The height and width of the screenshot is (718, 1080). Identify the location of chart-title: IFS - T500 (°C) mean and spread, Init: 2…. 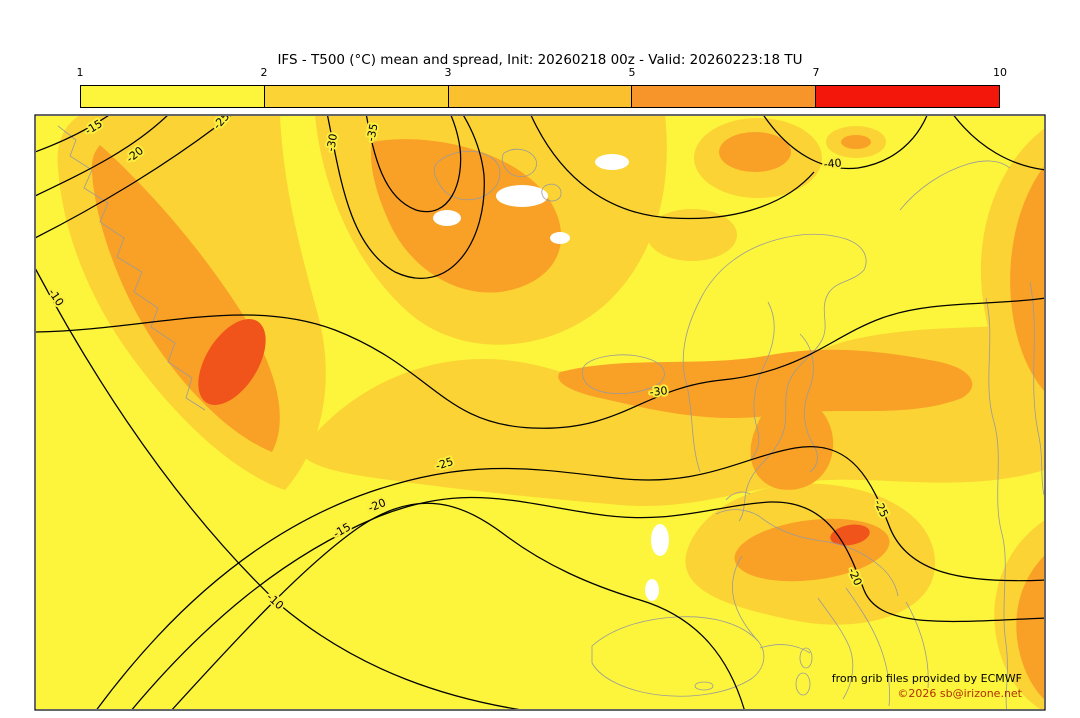
(540, 60).